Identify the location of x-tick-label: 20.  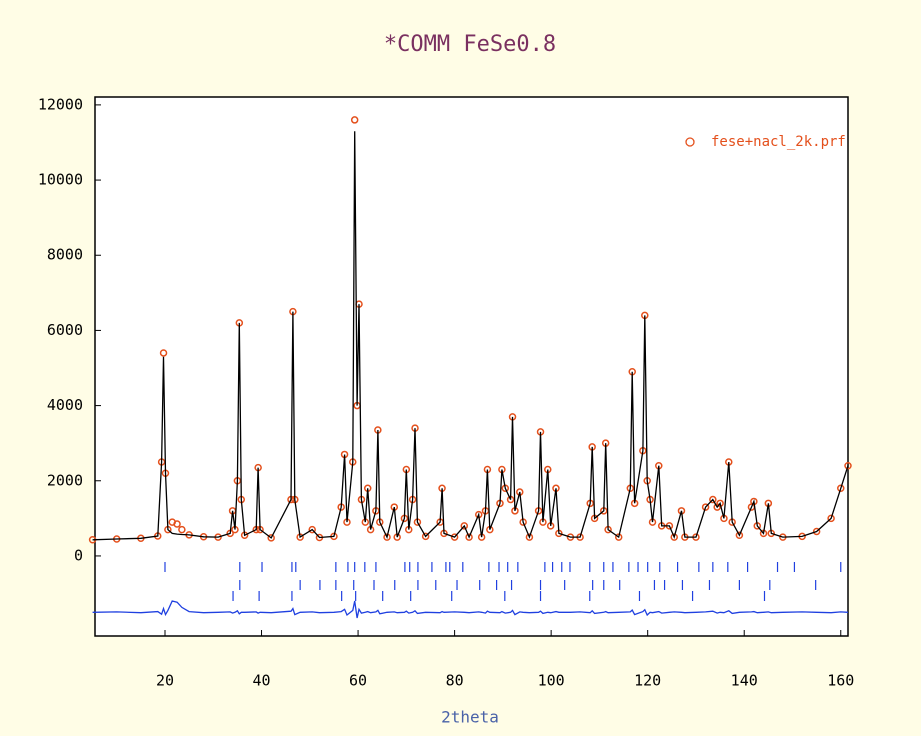
(165, 681).